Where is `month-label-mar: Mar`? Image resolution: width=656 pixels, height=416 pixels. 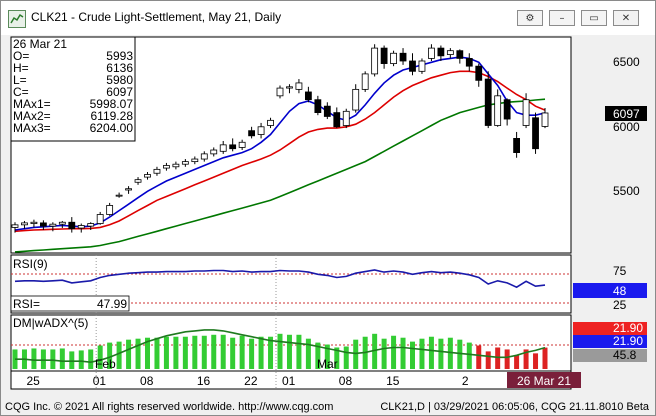
month-label-mar: Mar is located at coordinates (327, 364).